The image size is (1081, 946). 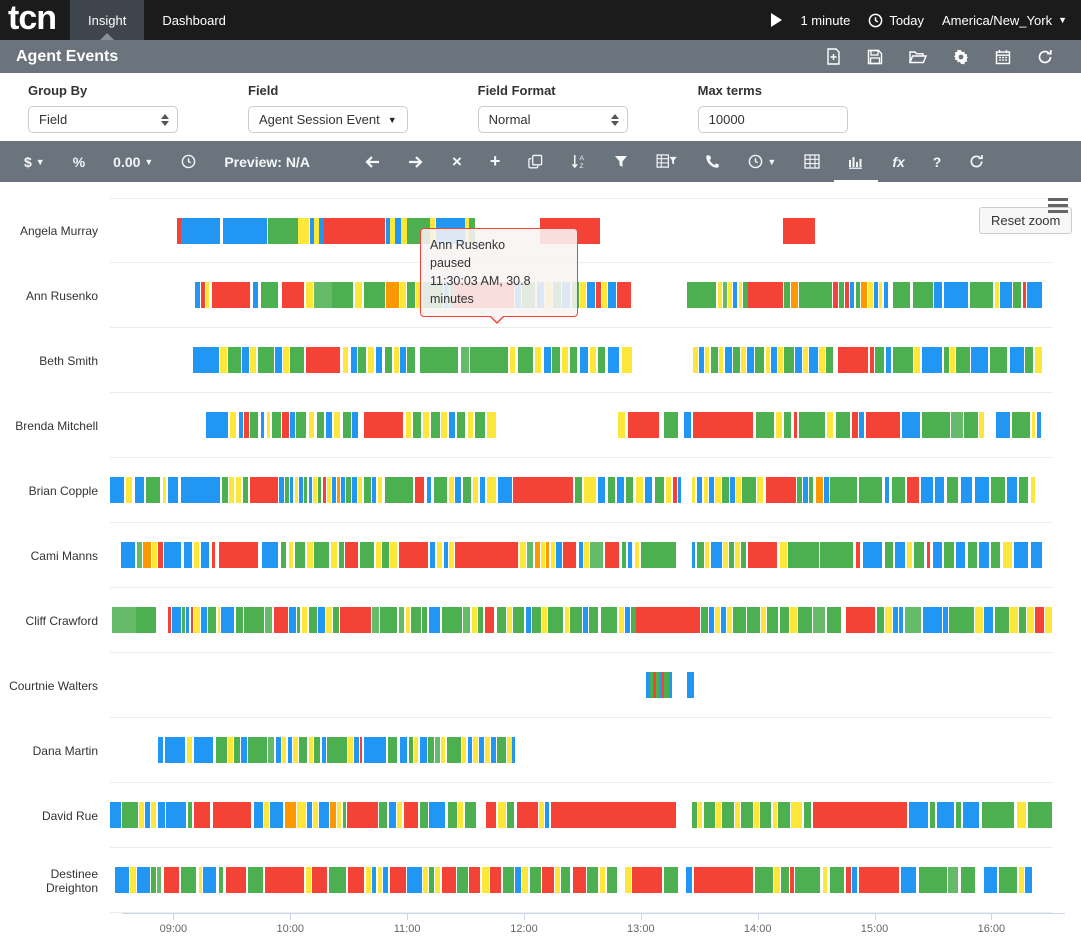 What do you see at coordinates (79, 161) in the screenshot?
I see `percent-format-button: %` at bounding box center [79, 161].